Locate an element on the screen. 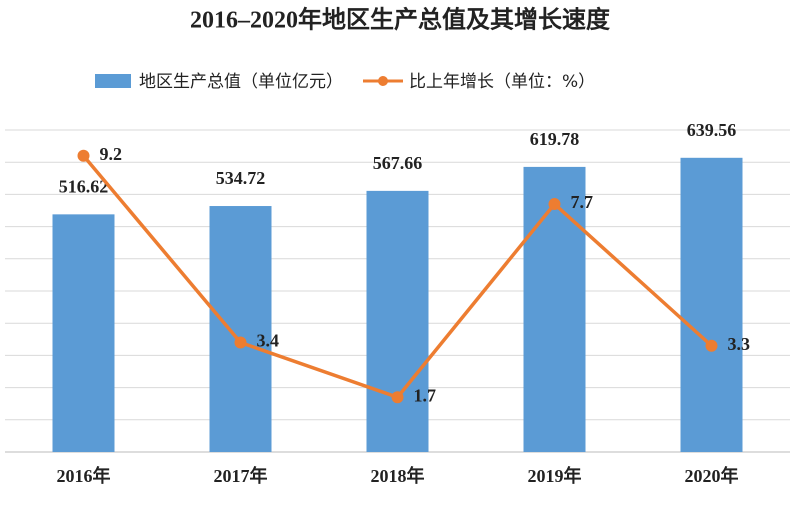 The width and height of the screenshot is (800, 511). data-label: 639.56 is located at coordinates (712, 130).